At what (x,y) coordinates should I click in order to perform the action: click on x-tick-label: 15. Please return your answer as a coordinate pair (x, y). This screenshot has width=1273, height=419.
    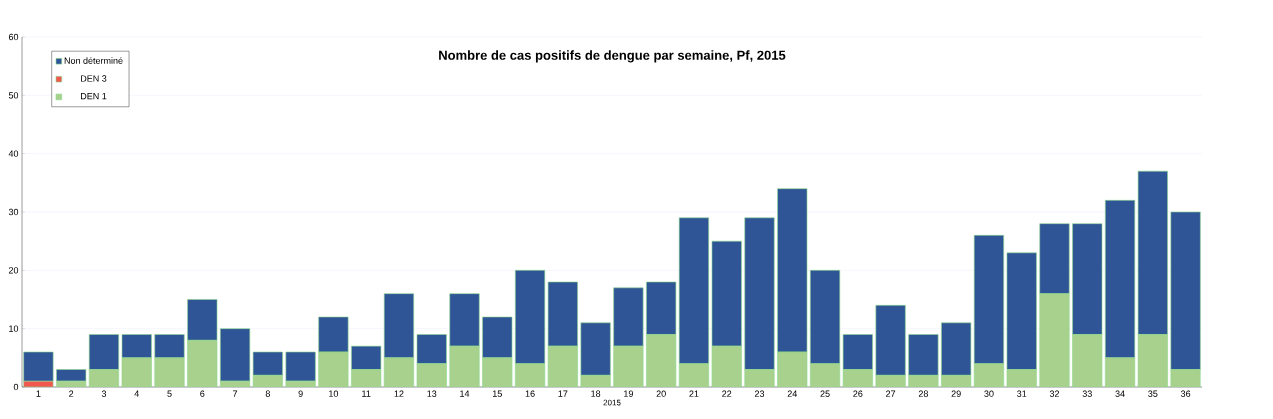
    Looking at the image, I should click on (497, 393).